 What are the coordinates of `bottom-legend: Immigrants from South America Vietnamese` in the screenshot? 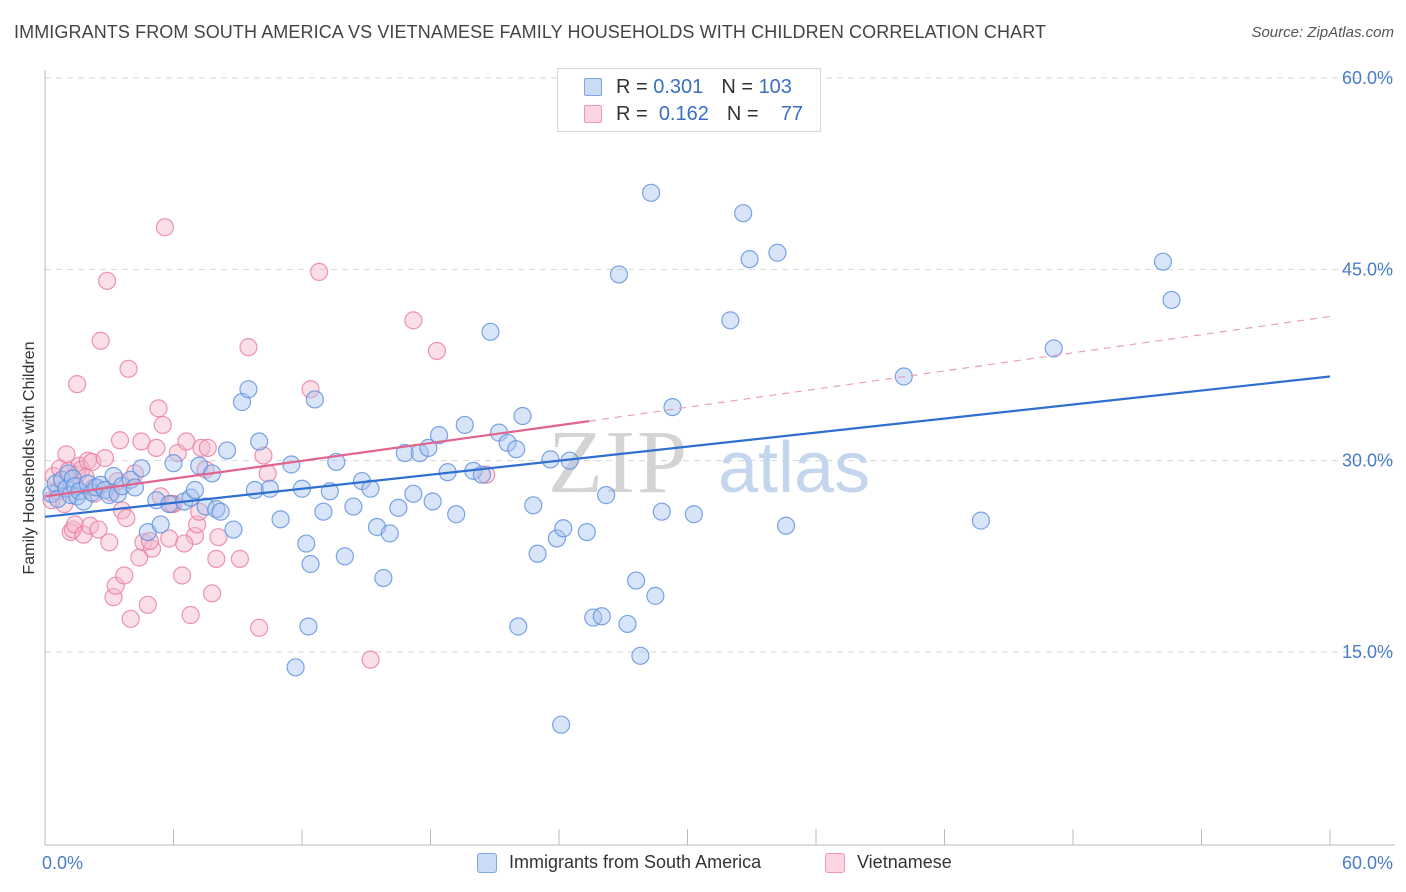 It's located at (703, 865).